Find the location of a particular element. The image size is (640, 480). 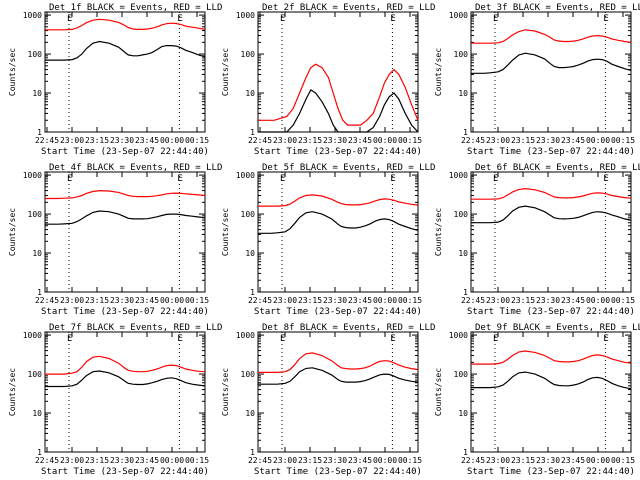

panel-title: Det 5f BLACK = Events, RED = LLD is located at coordinates (348, 168).